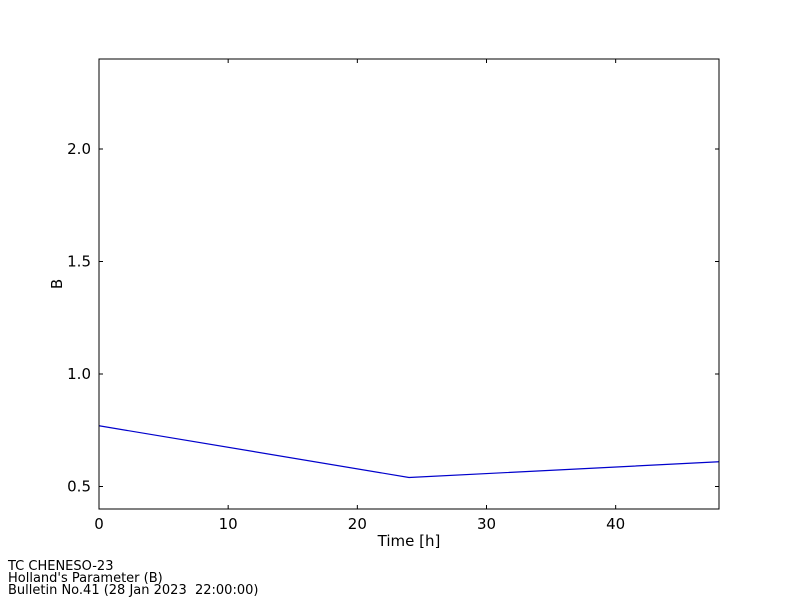 This screenshot has height=600, width=800. What do you see at coordinates (60, 566) in the screenshot?
I see `annotation: TC CHENESO-23` at bounding box center [60, 566].